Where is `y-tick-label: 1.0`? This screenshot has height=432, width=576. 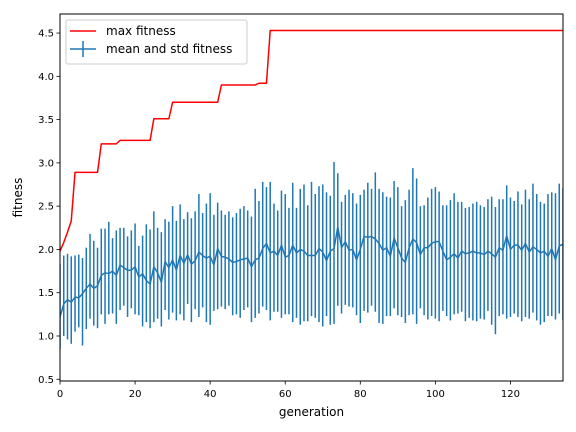
y-tick-label: 1.0 is located at coordinates (46, 336).